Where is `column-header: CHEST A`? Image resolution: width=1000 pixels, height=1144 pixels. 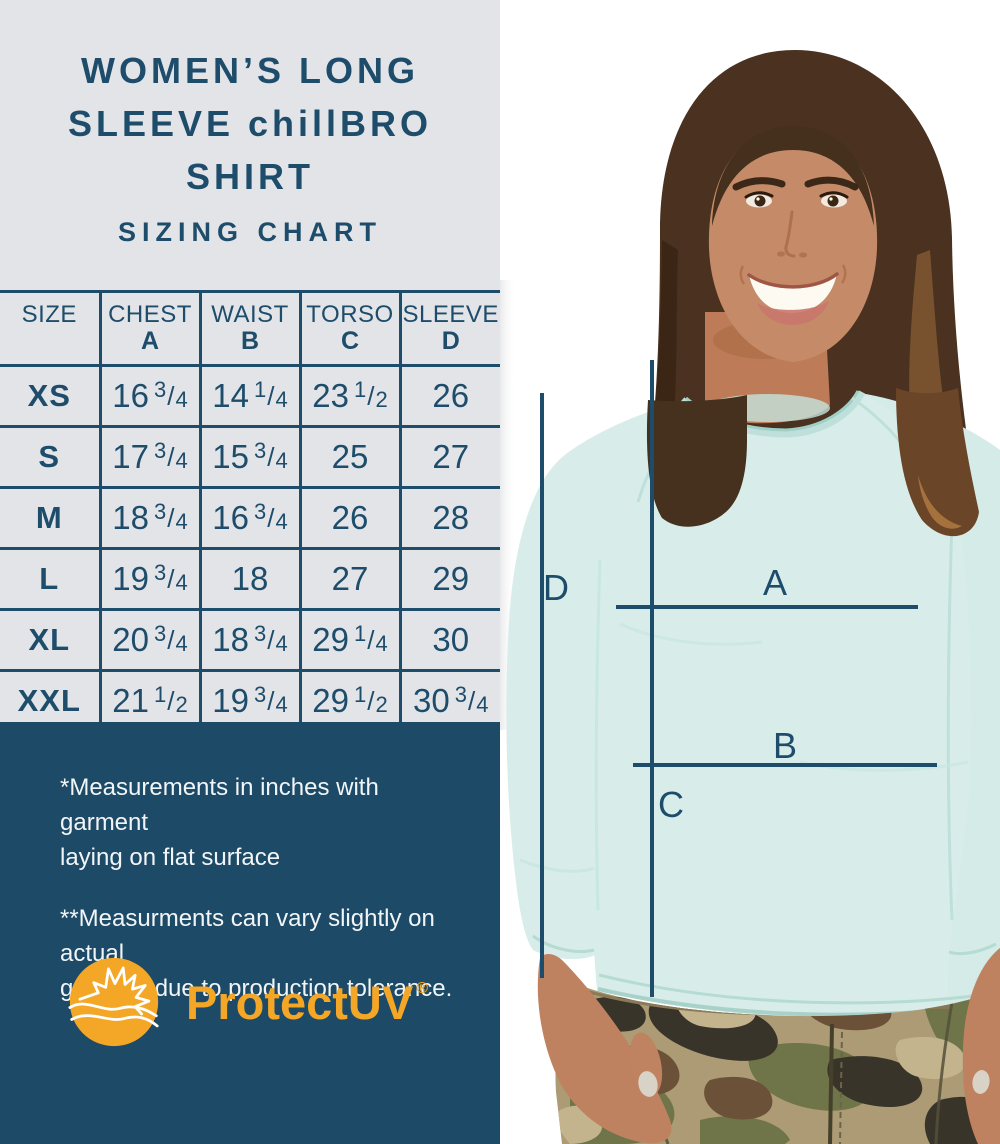
column-header: CHEST A is located at coordinates (150, 329).